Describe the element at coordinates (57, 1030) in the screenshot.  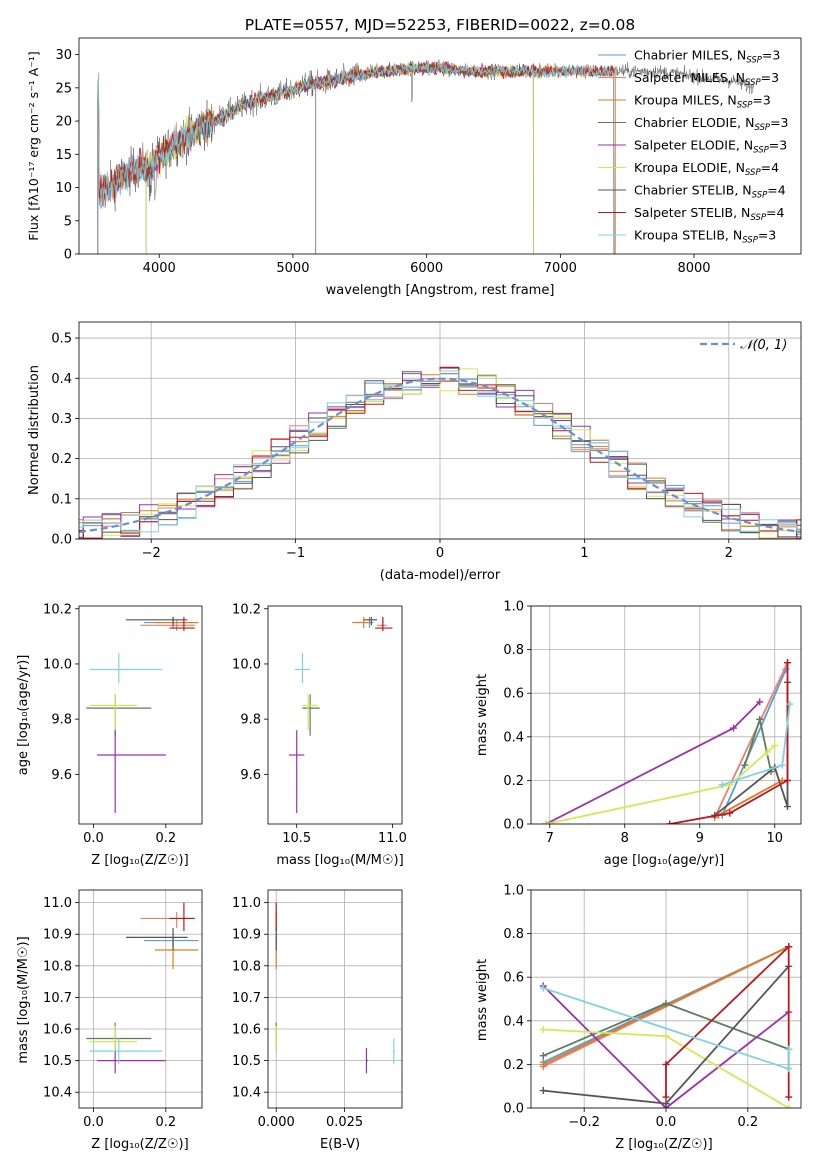
I see `mass-vs-Z-ytick-label: 10.6` at that location.